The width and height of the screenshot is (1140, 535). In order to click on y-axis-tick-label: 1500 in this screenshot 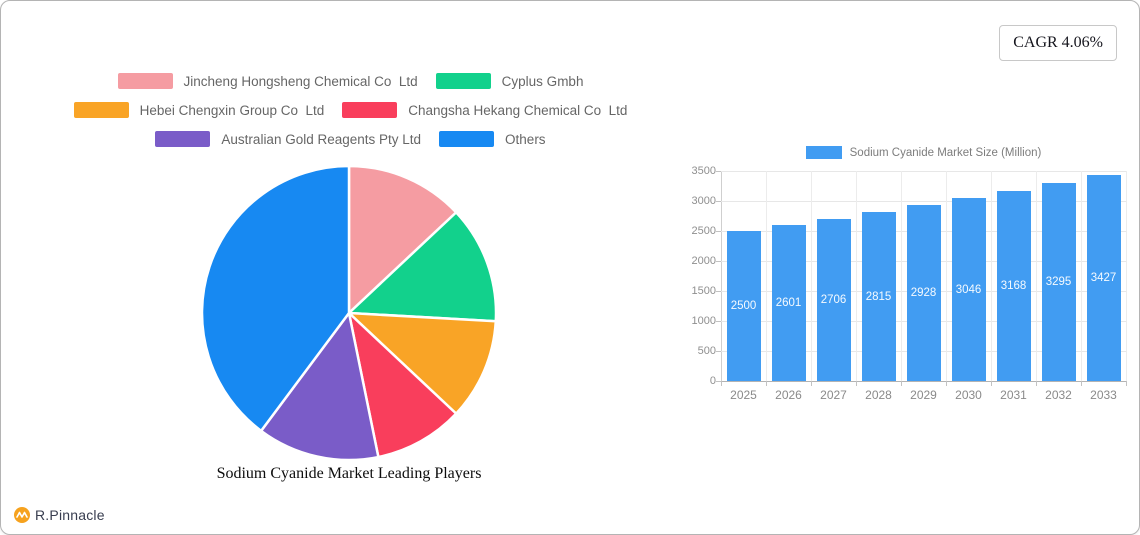, I will do `click(703, 291)`.